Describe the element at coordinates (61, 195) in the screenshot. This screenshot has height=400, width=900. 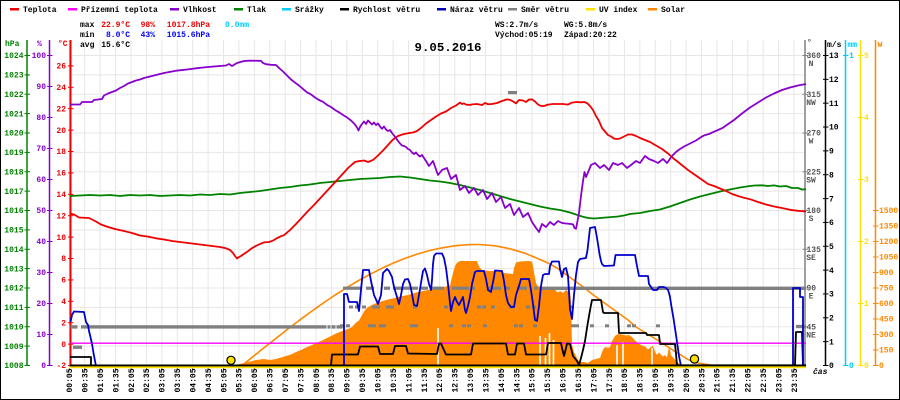
I see `svg-text: 14` at that location.